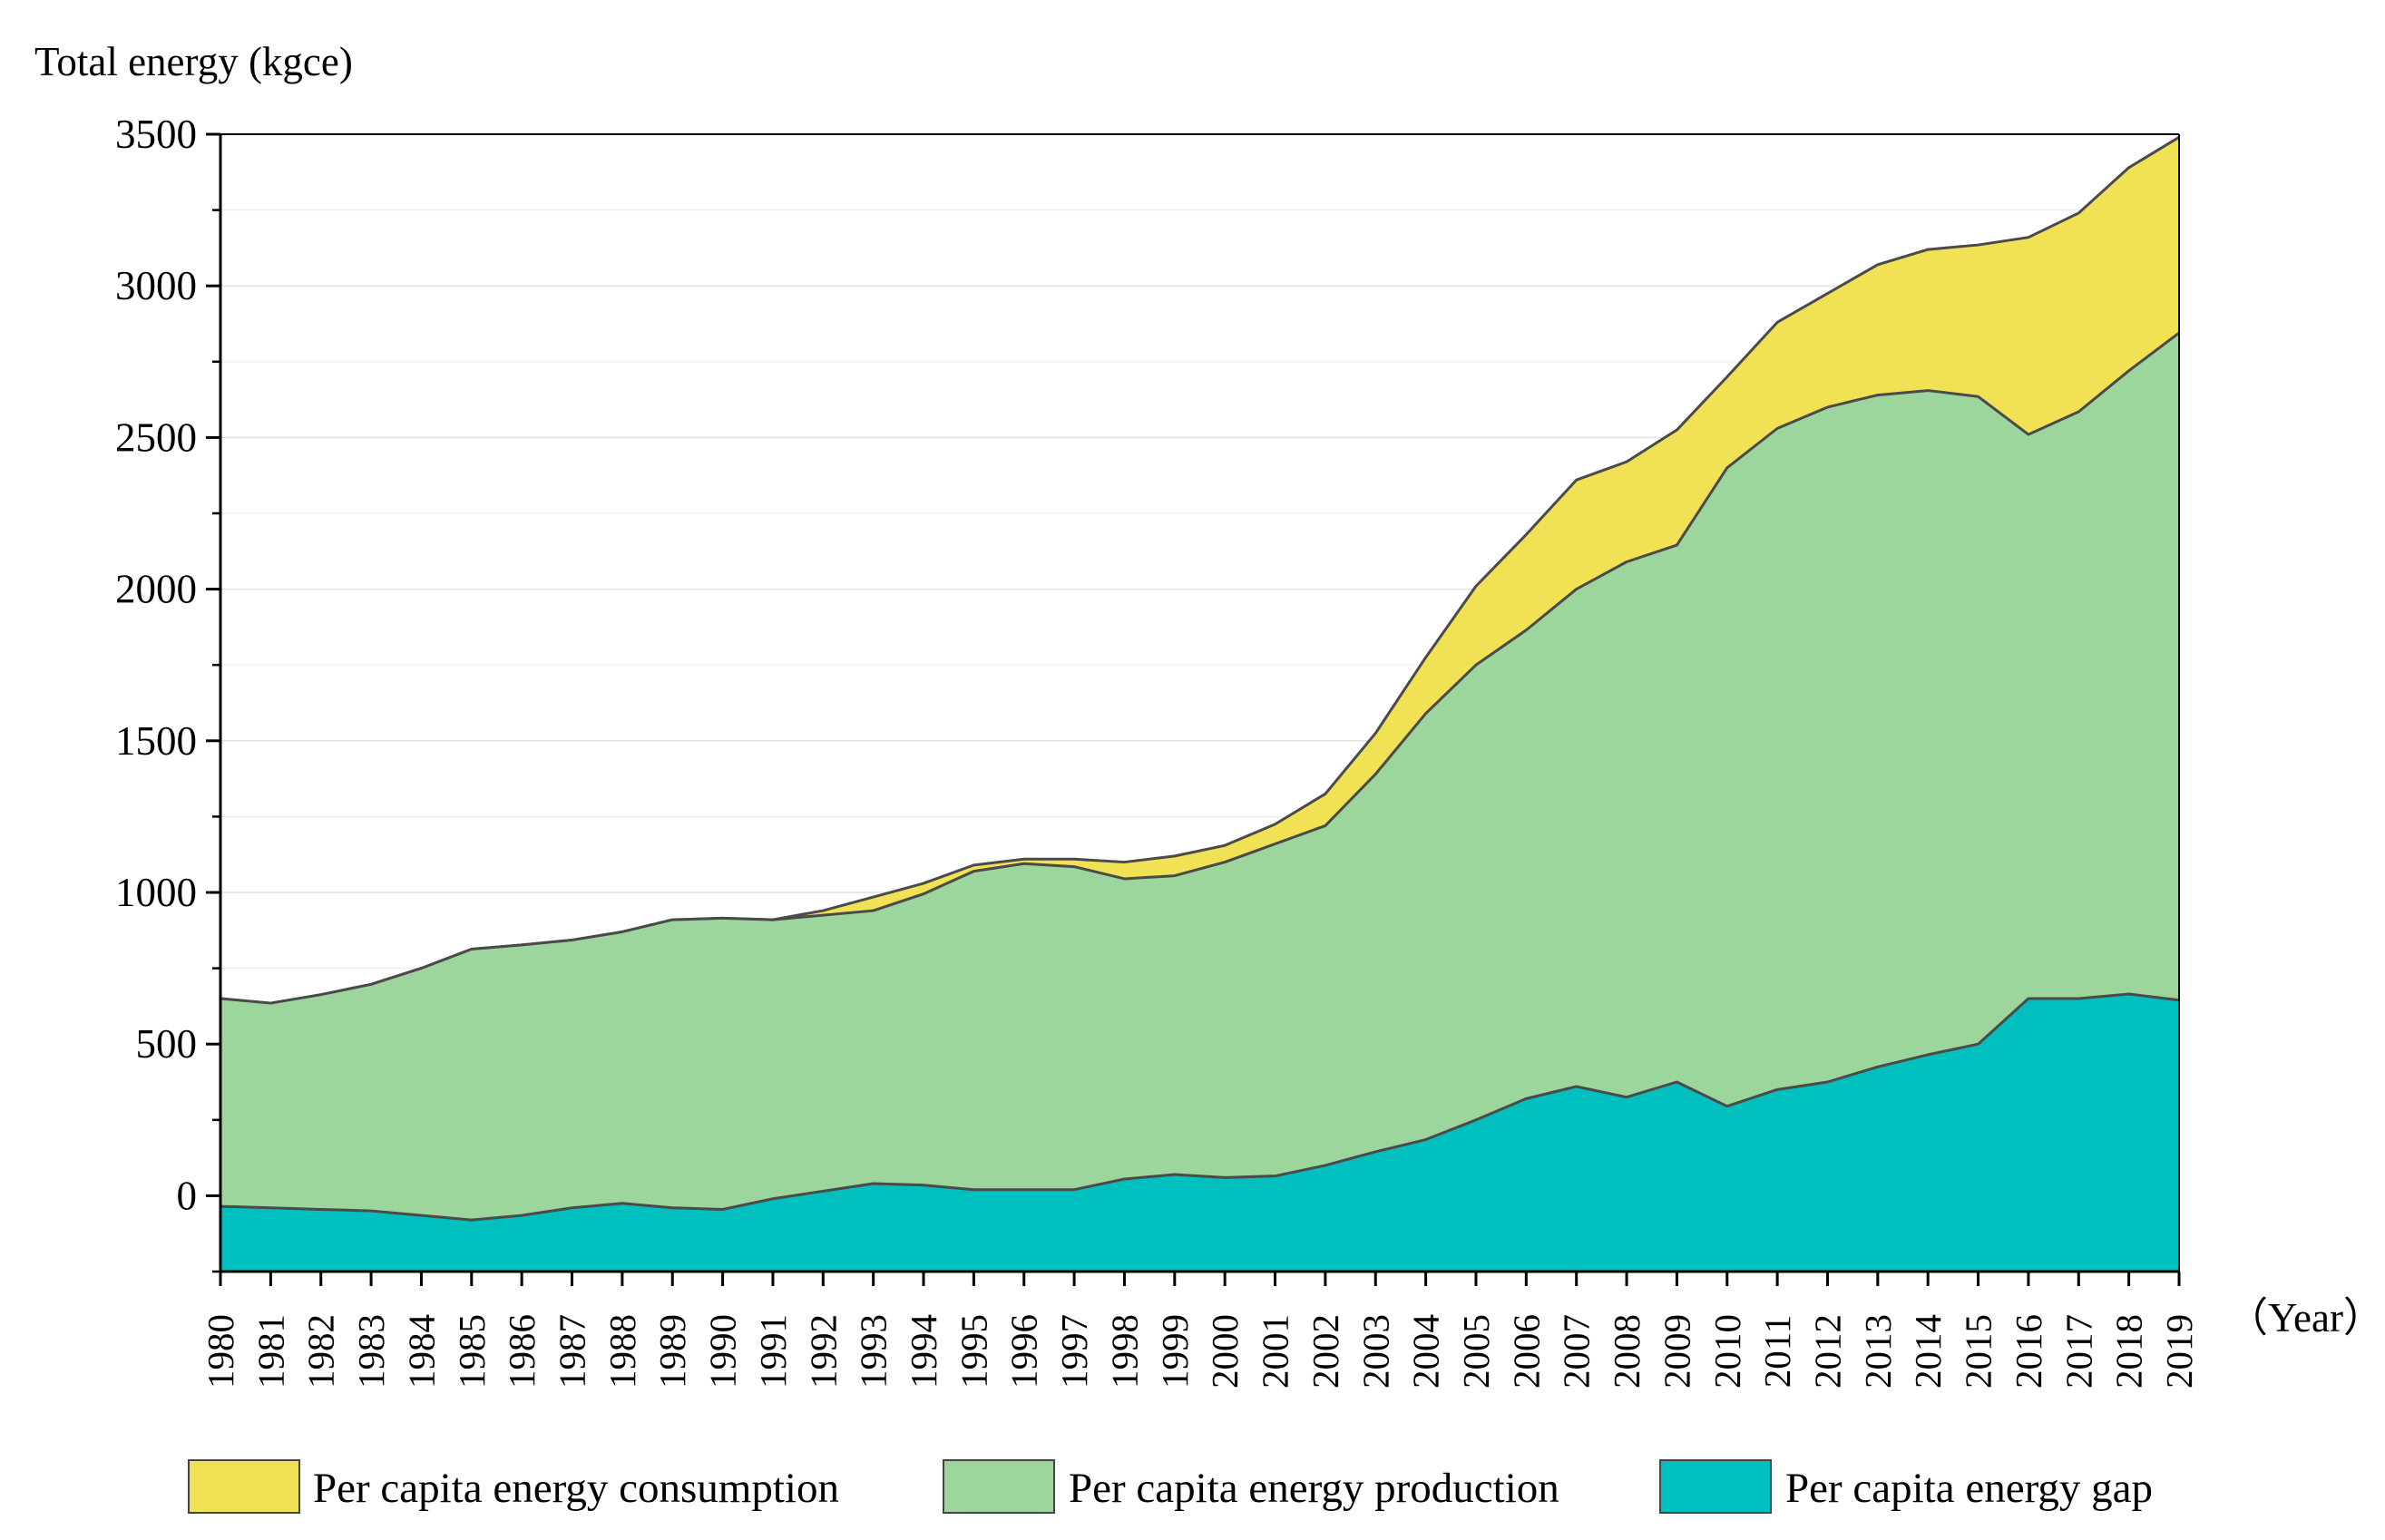 The image size is (2385, 1540). What do you see at coordinates (1024, 1351) in the screenshot?
I see `x-tick-label: 1996` at bounding box center [1024, 1351].